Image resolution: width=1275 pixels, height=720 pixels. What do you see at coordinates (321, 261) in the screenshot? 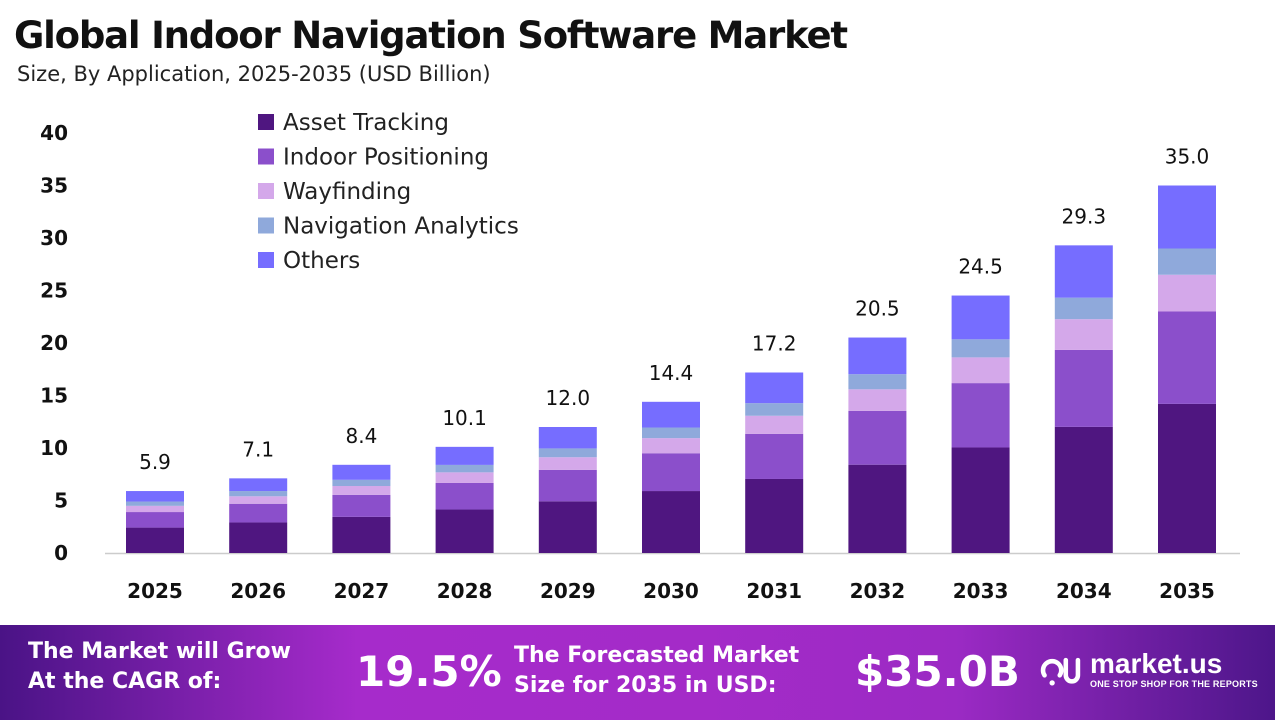
I see `legend-label: Others` at bounding box center [321, 261].